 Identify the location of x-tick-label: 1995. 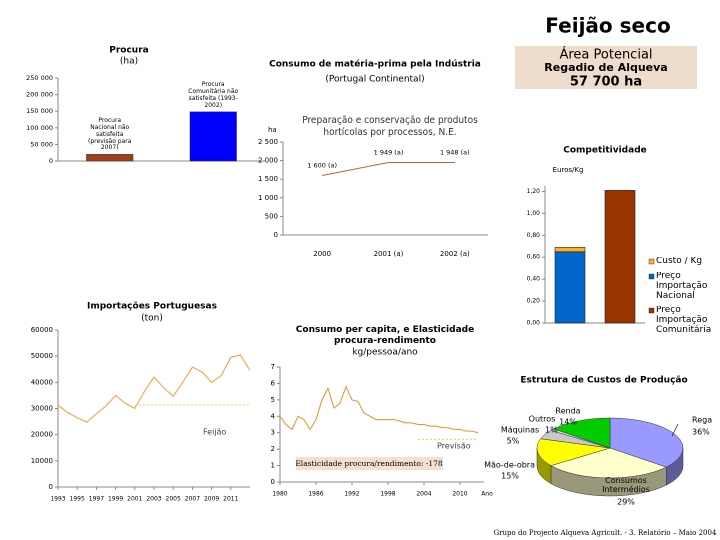
(77, 499).